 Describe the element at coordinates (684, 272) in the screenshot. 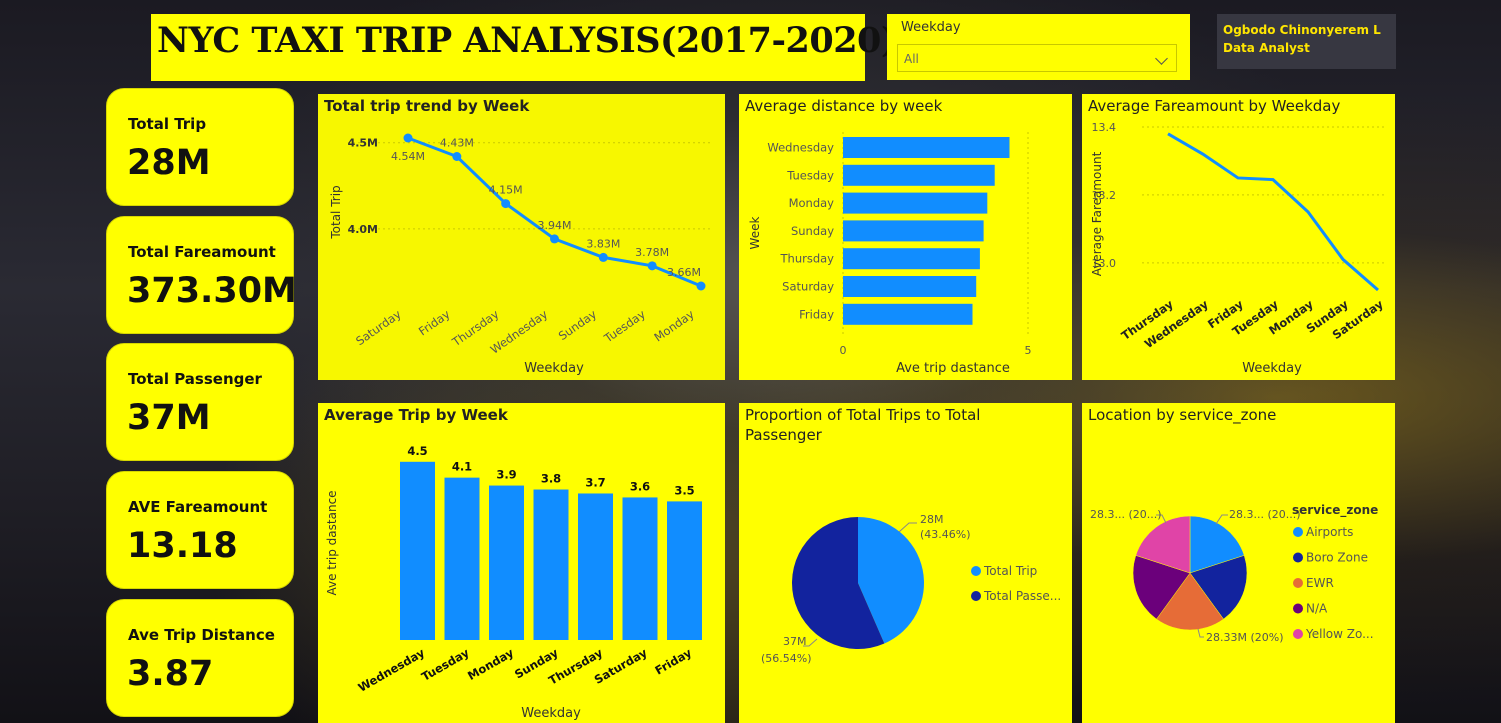

I see `data-label: 3.66M` at that location.